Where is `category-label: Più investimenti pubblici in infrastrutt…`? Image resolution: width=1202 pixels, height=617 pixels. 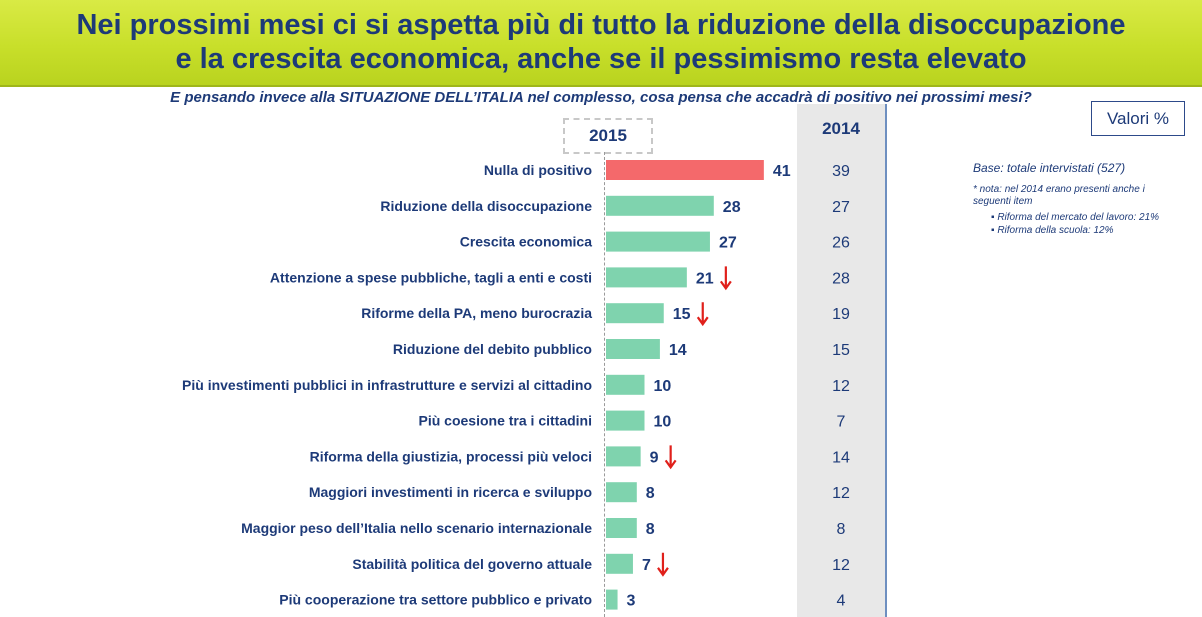 category-label: Più investimenti pubblici in infrastrutt… is located at coordinates (387, 385).